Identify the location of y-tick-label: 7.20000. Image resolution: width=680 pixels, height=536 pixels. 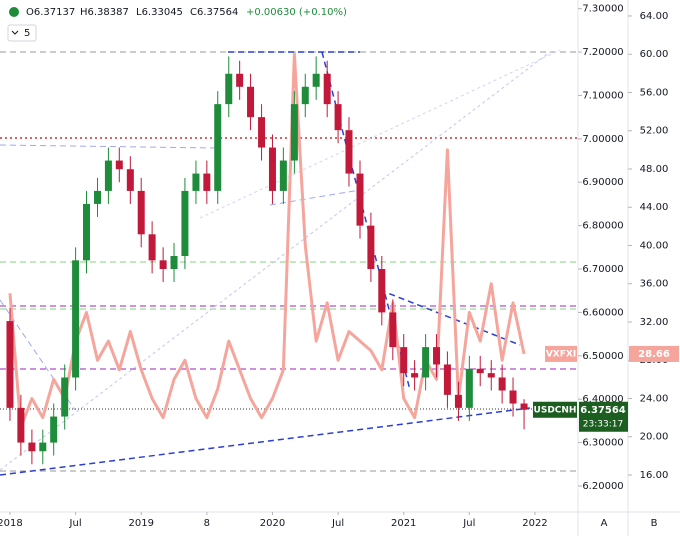
(602, 52).